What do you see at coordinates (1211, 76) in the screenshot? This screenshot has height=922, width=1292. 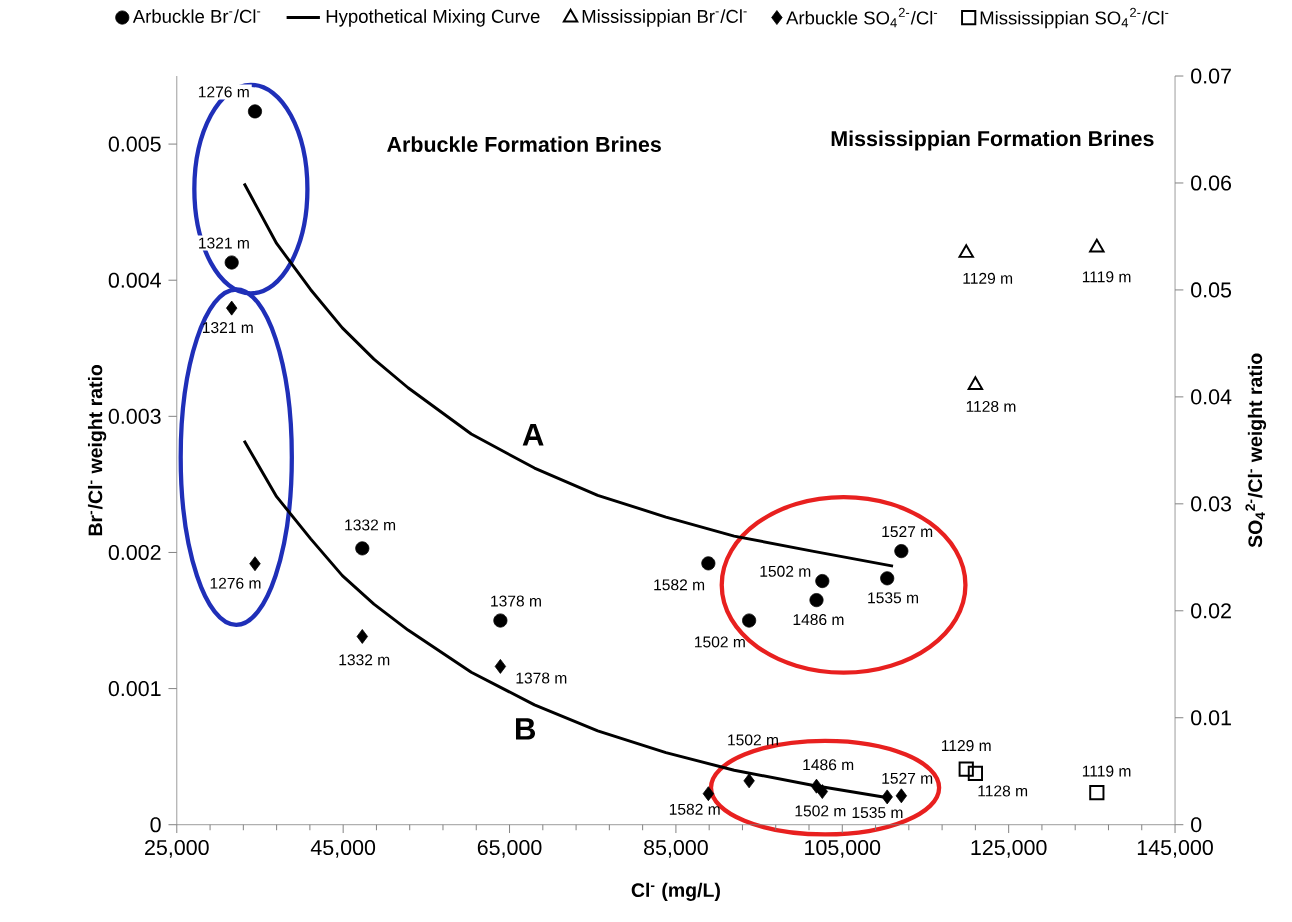 I see `y2-tick-label: 0.07` at bounding box center [1211, 76].